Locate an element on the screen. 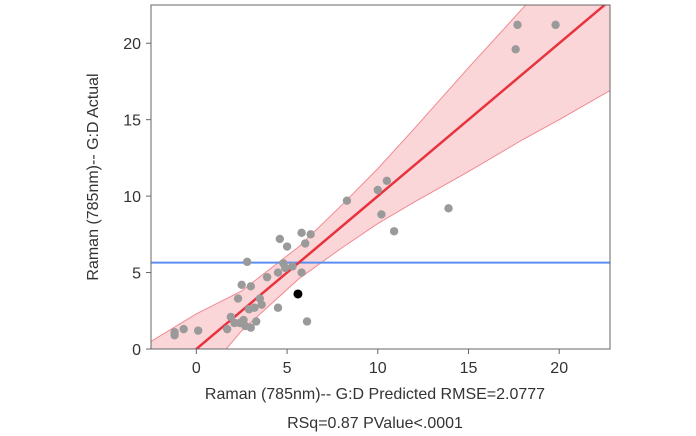 The height and width of the screenshot is (436, 696). y-tick-label: 15 is located at coordinates (132, 121).